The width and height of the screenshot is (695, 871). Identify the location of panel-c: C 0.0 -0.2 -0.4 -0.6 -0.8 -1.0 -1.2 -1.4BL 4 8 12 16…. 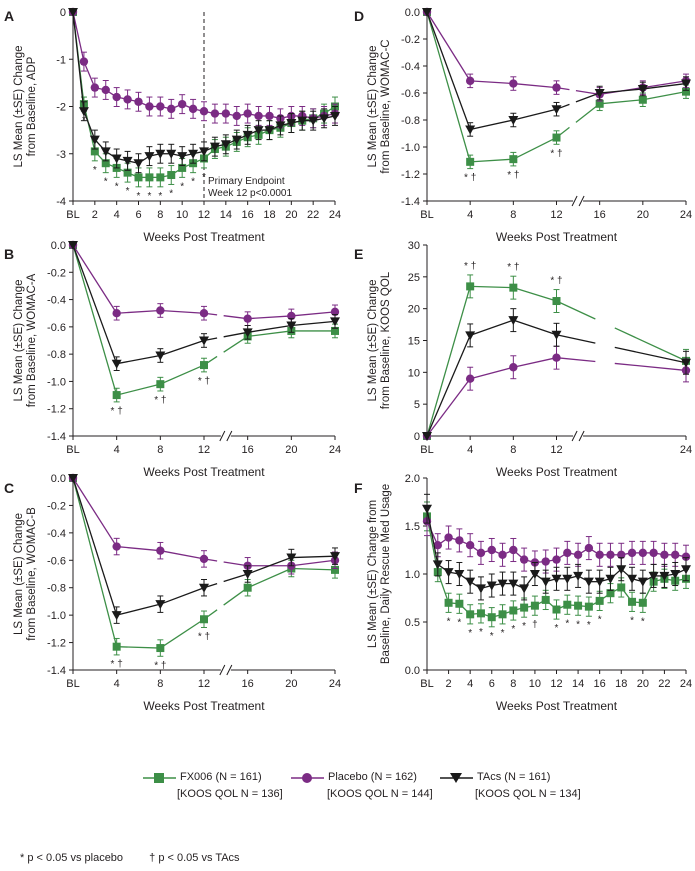
(172, 593).